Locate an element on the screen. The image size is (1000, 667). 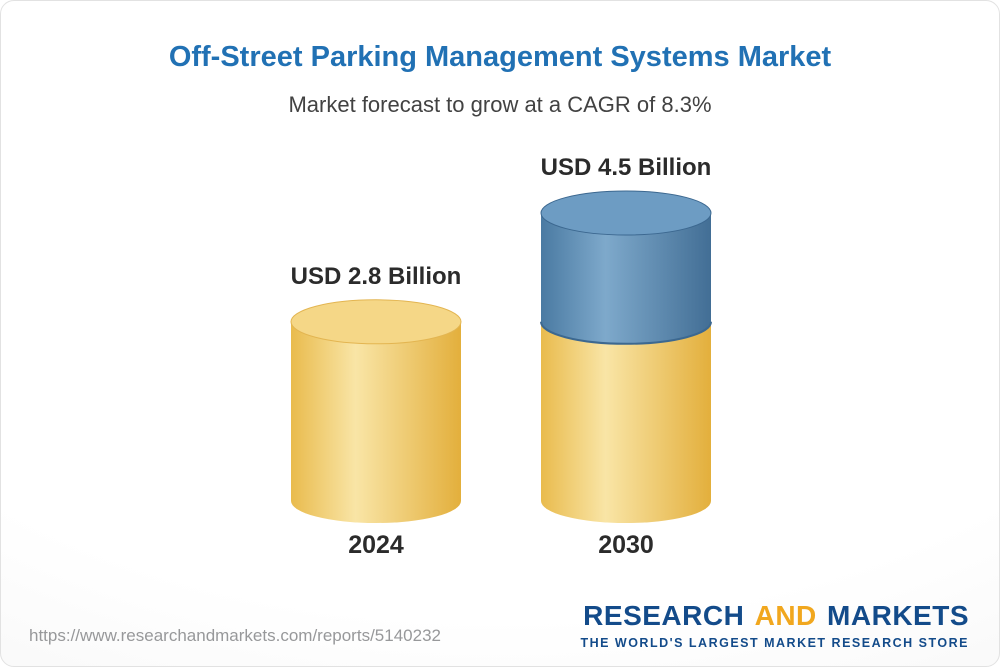
logo-word-research: RESEARCH is located at coordinates (664, 615).